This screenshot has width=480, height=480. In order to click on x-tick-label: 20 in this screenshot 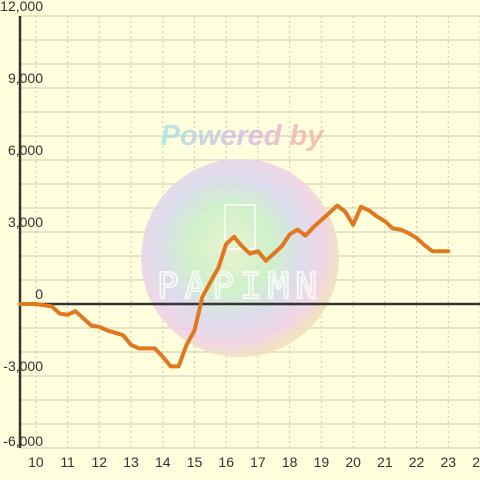, I will do `click(353, 462)`.